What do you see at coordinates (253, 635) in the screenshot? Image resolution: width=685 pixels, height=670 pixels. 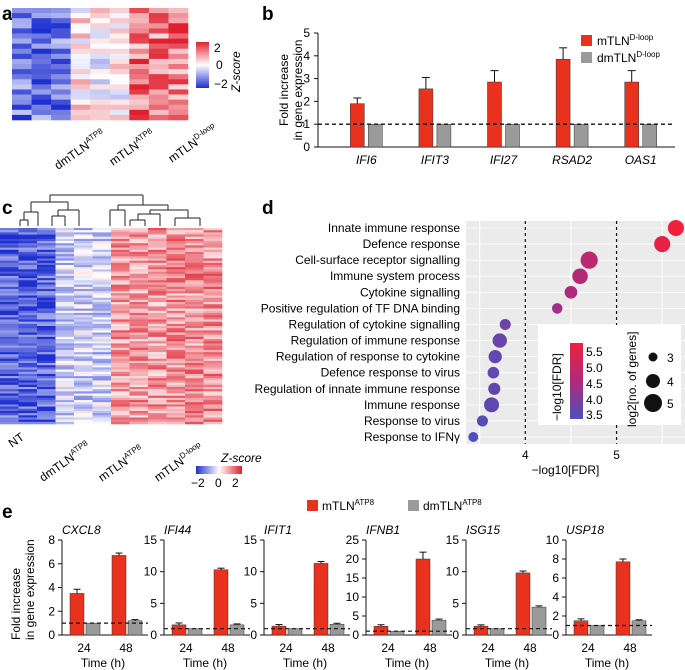 I see `chart-e-ytick-label: 0` at bounding box center [253, 635].